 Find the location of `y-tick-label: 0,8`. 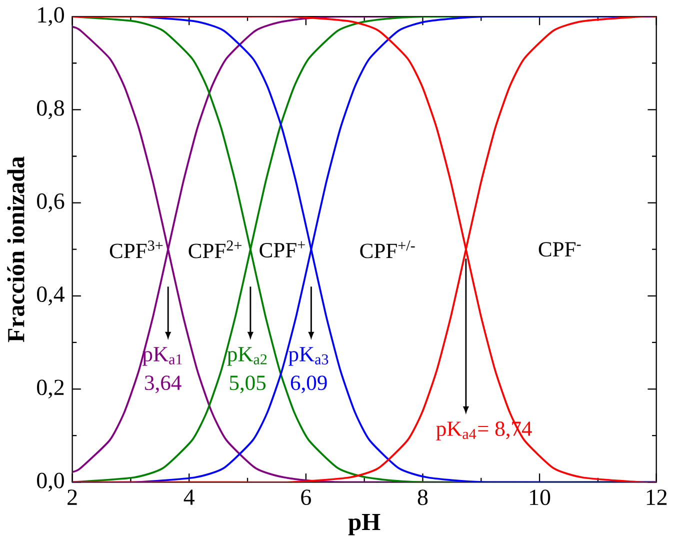

y-tick-label: 0,8 is located at coordinates (50, 109).